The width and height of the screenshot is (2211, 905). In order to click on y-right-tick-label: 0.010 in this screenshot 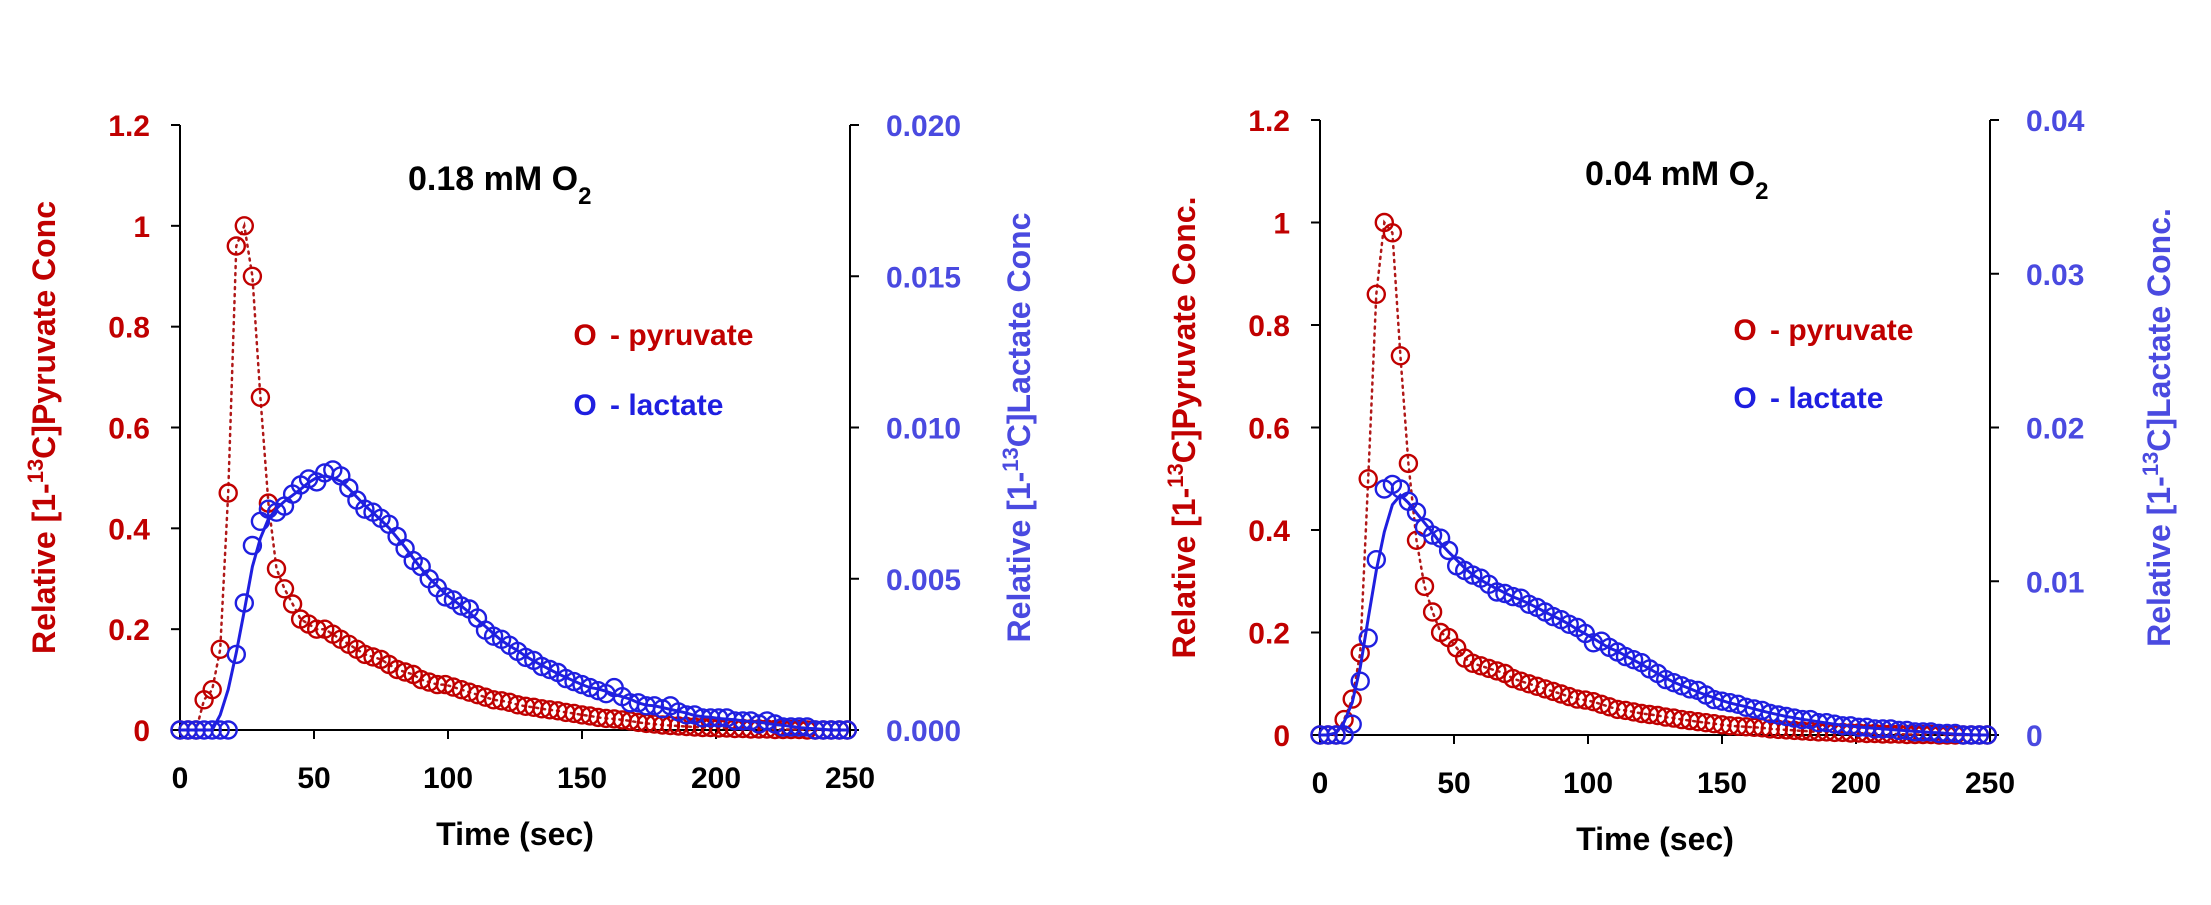, I will do `click(923, 429)`.